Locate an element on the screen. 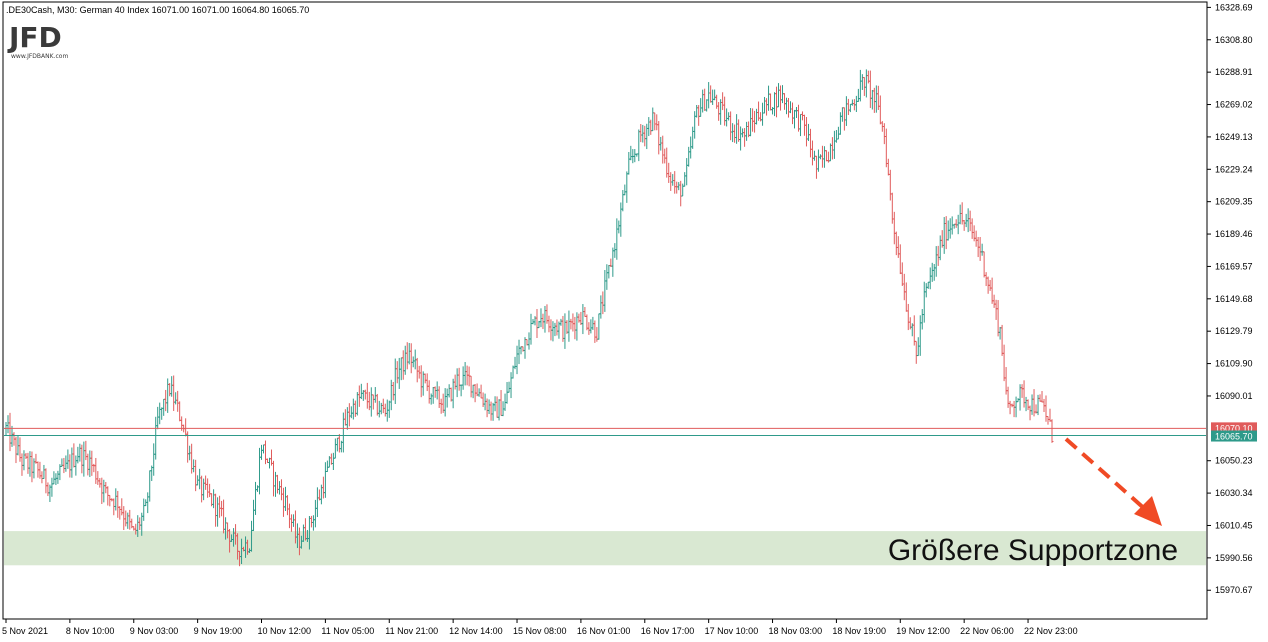 Image resolution: width=1268 pixels, height=642 pixels. x-tick-label: 22 Nov 06:00 is located at coordinates (987, 631).